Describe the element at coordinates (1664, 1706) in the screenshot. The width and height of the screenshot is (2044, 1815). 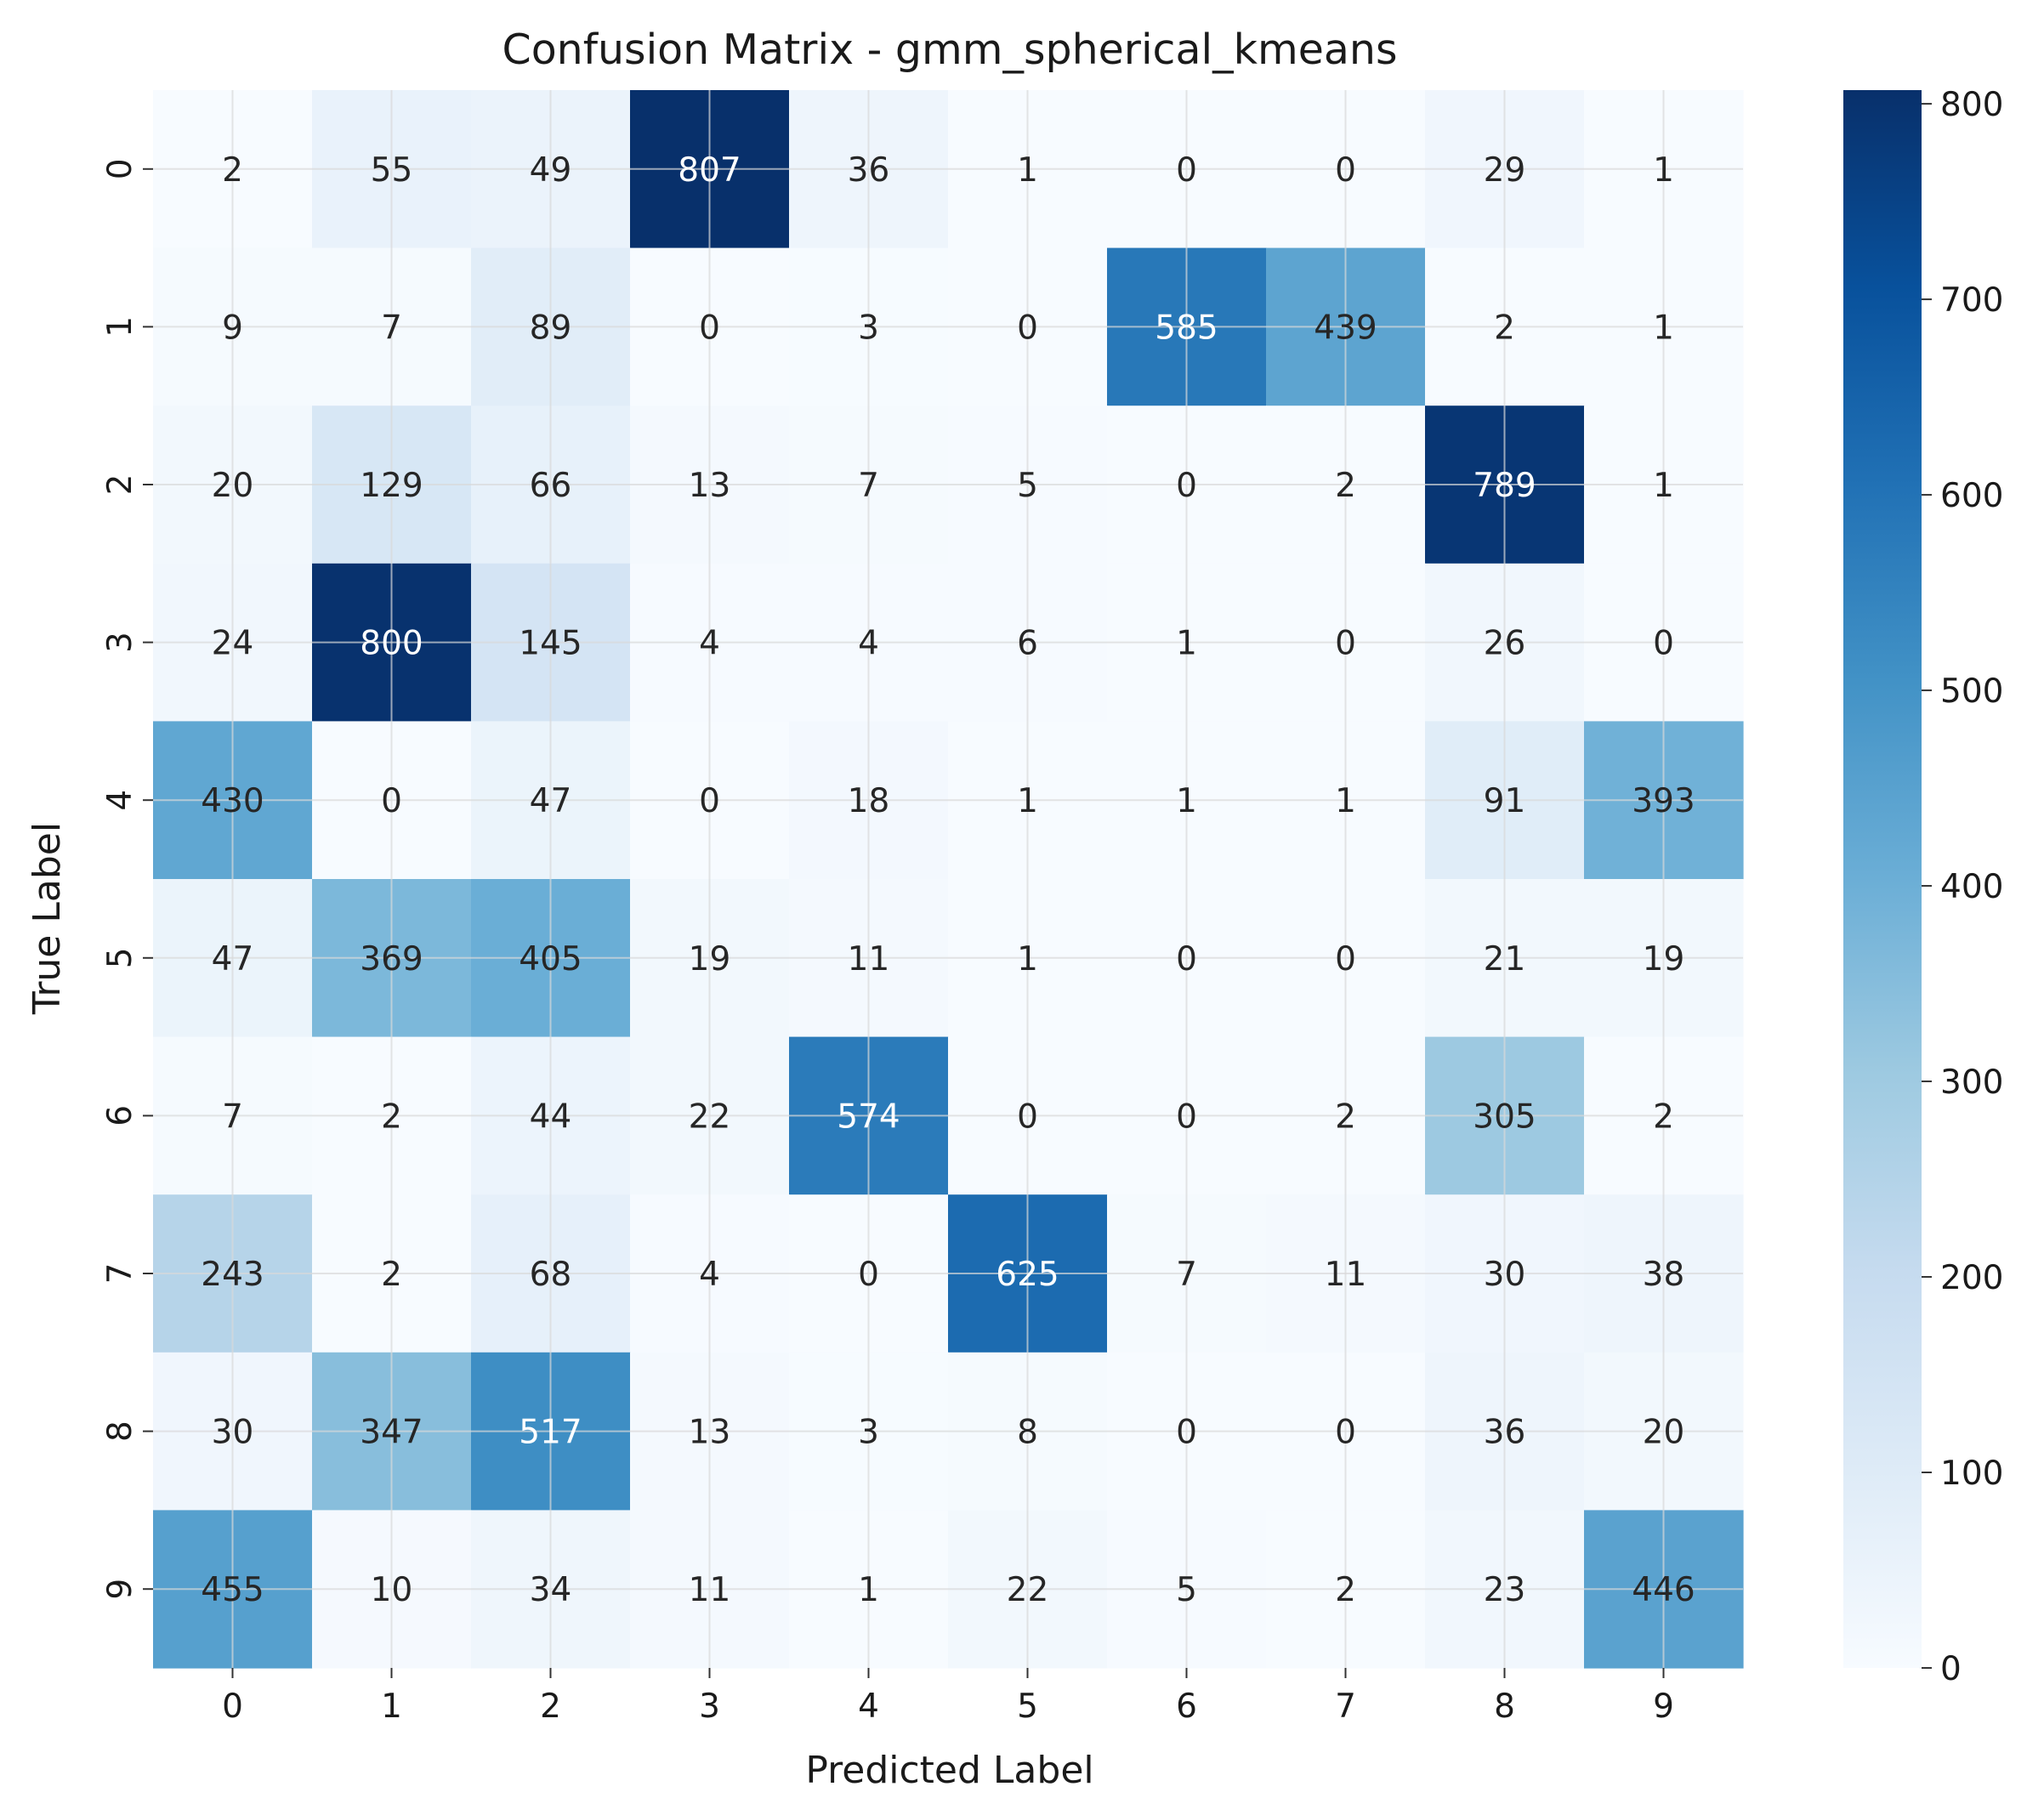
I see `x-tick-label: 9` at that location.